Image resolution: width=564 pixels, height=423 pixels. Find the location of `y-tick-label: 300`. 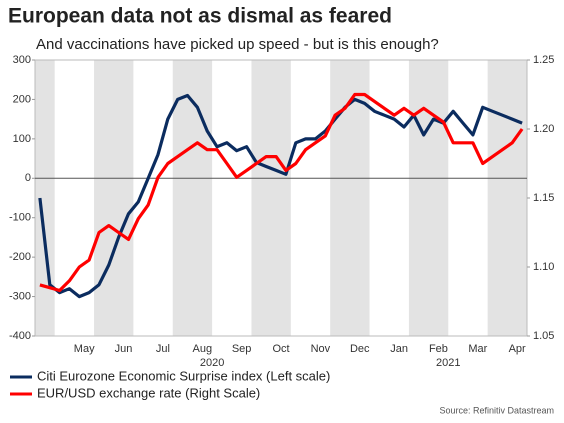

y-tick-label: 300 is located at coordinates (22, 60).